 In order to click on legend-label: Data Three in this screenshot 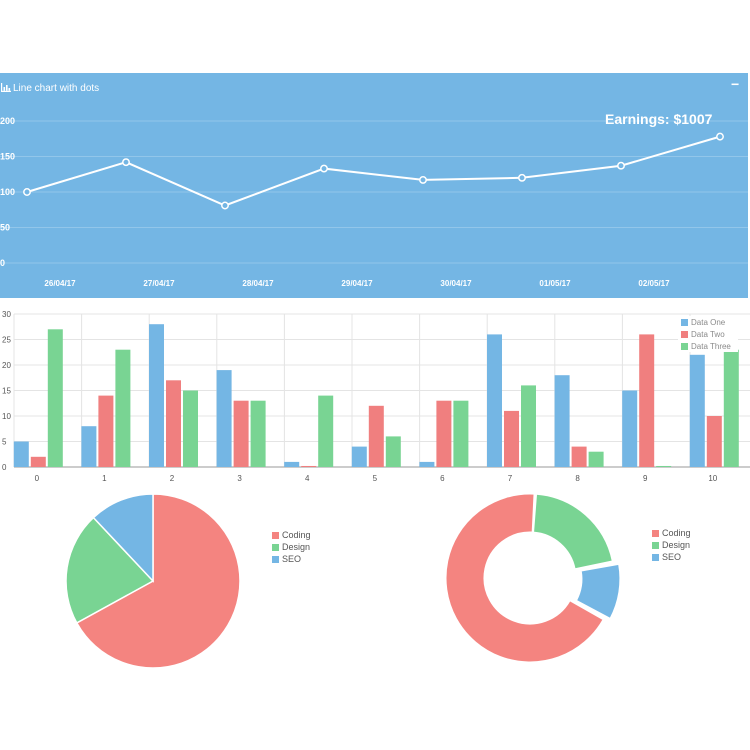, I will do `click(711, 346)`.